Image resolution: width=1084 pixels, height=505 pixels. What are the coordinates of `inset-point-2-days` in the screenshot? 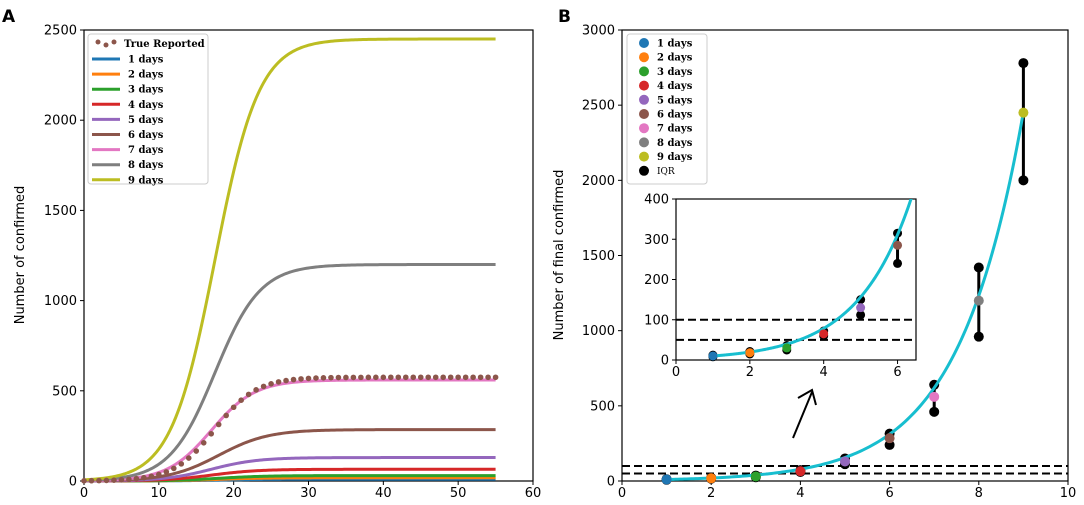 It's located at (750, 353).